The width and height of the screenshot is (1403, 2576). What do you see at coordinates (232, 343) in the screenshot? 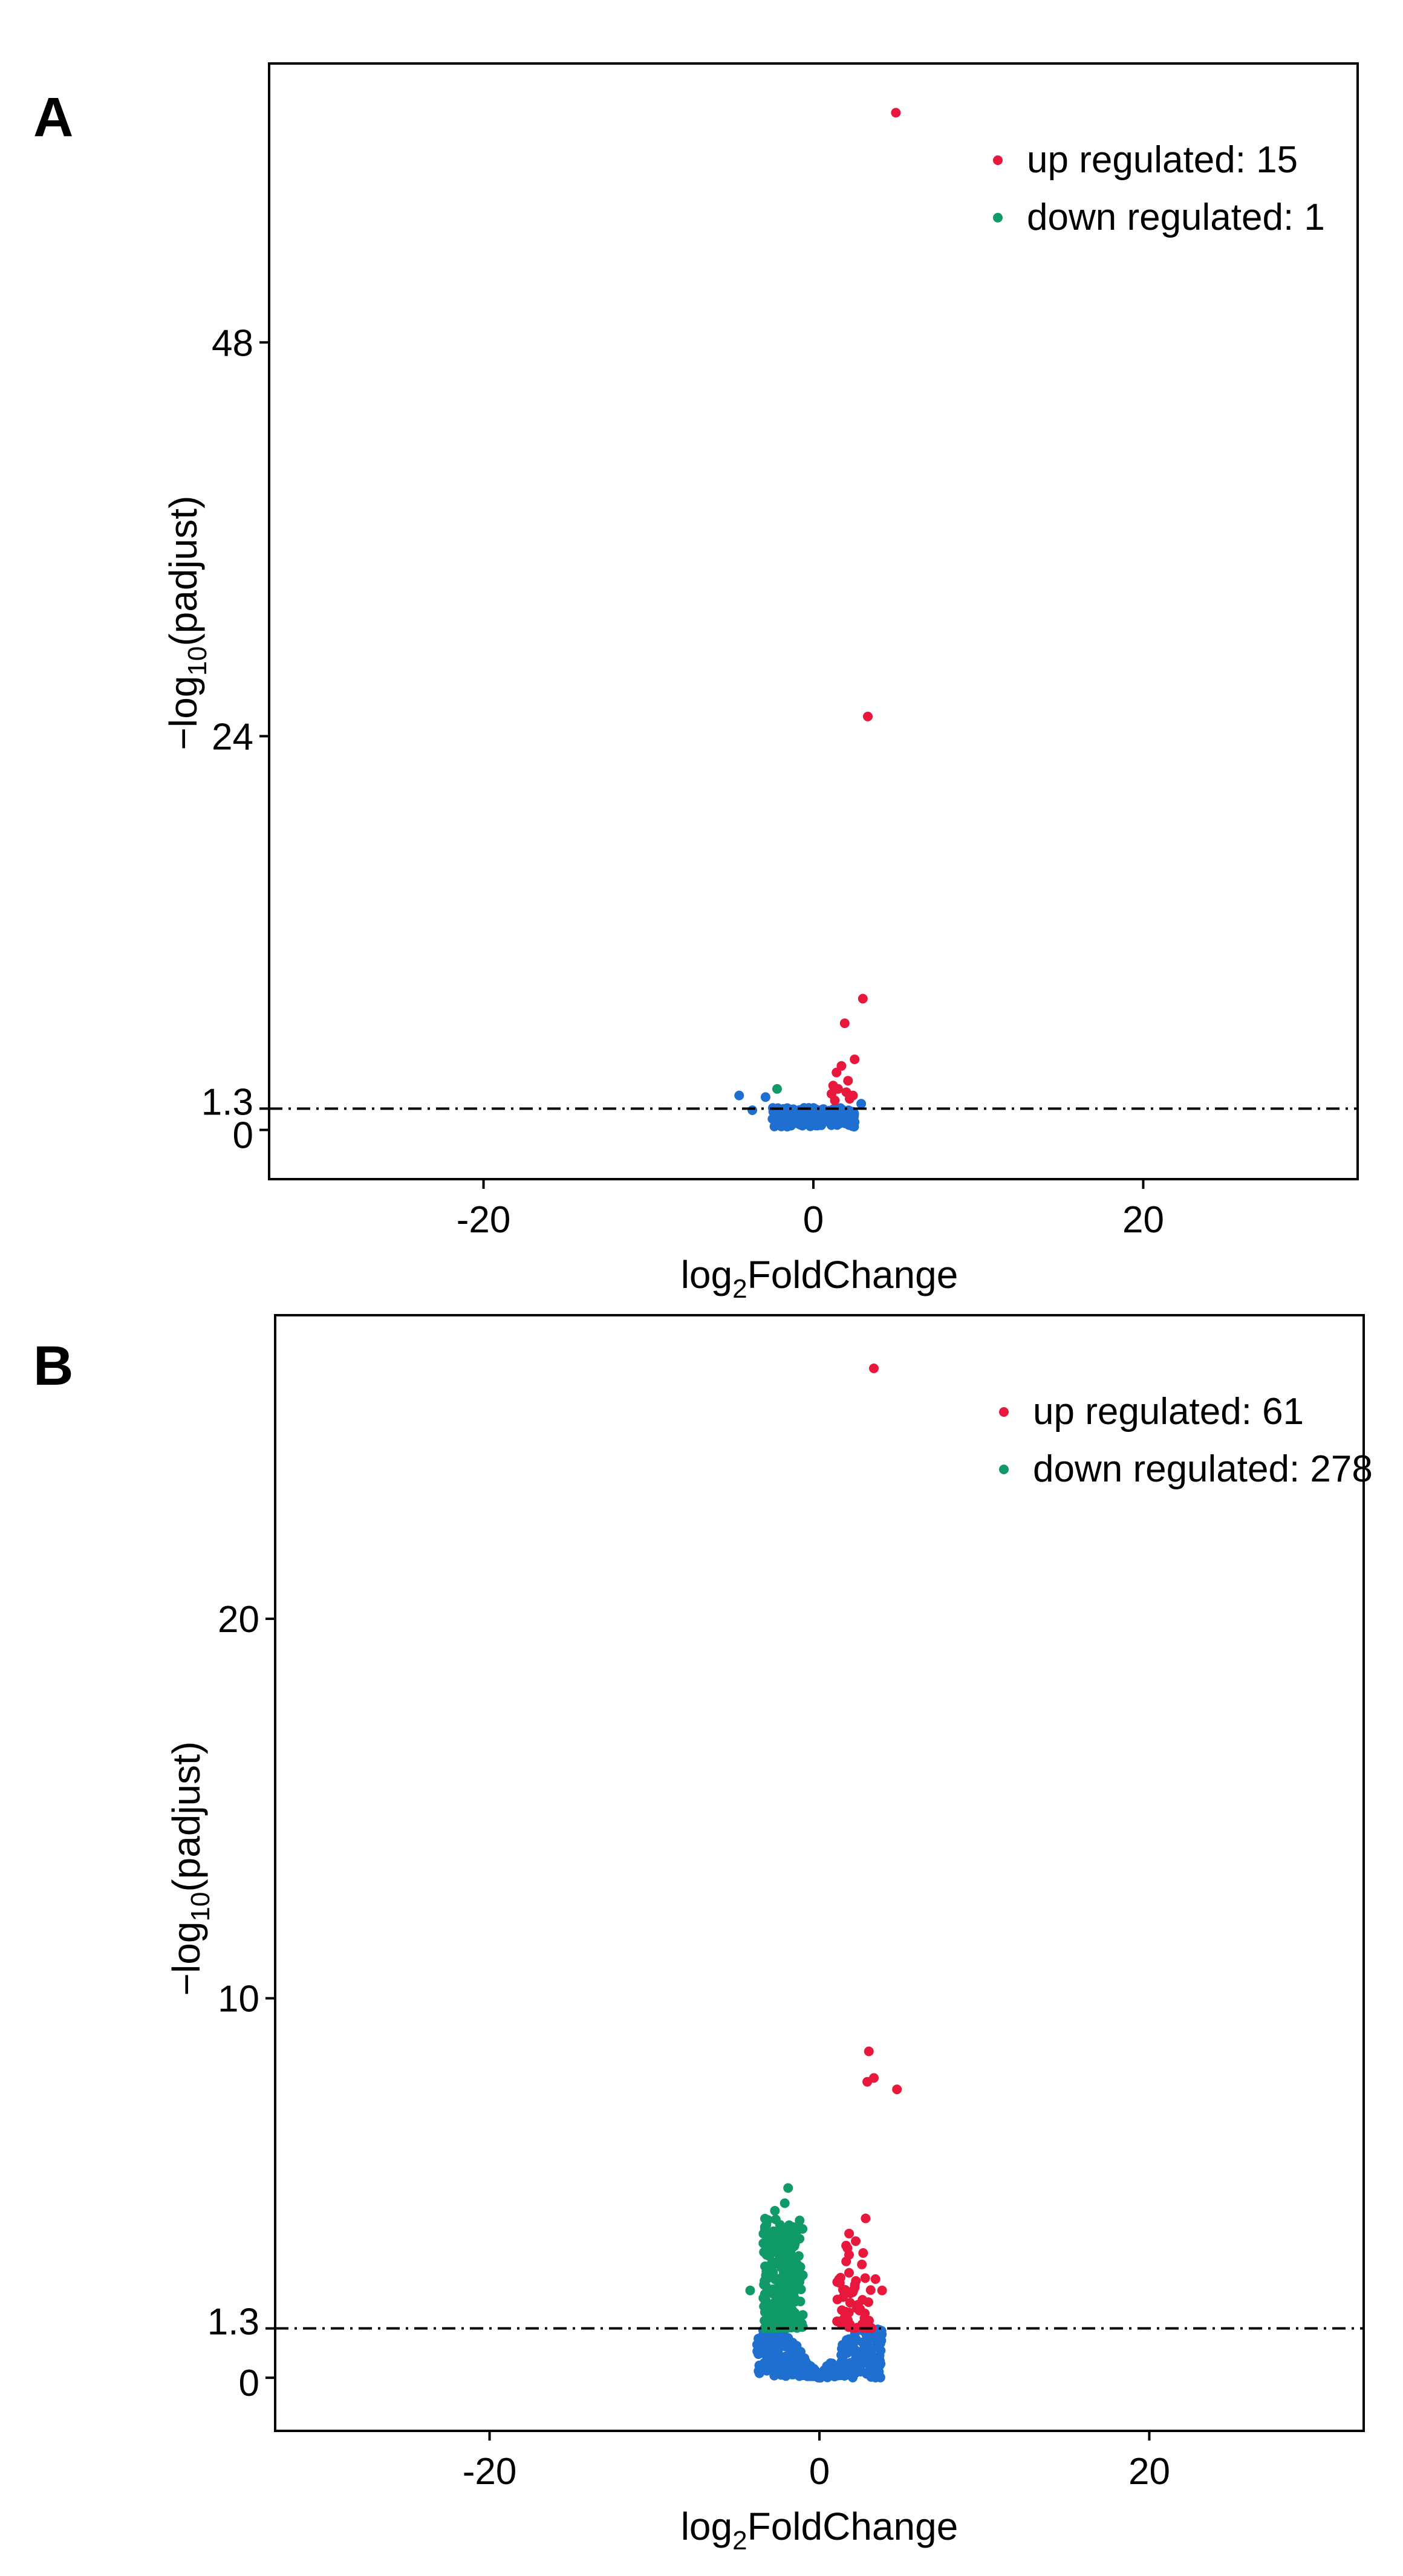
I see `y-tick-label: 48` at bounding box center [232, 343].